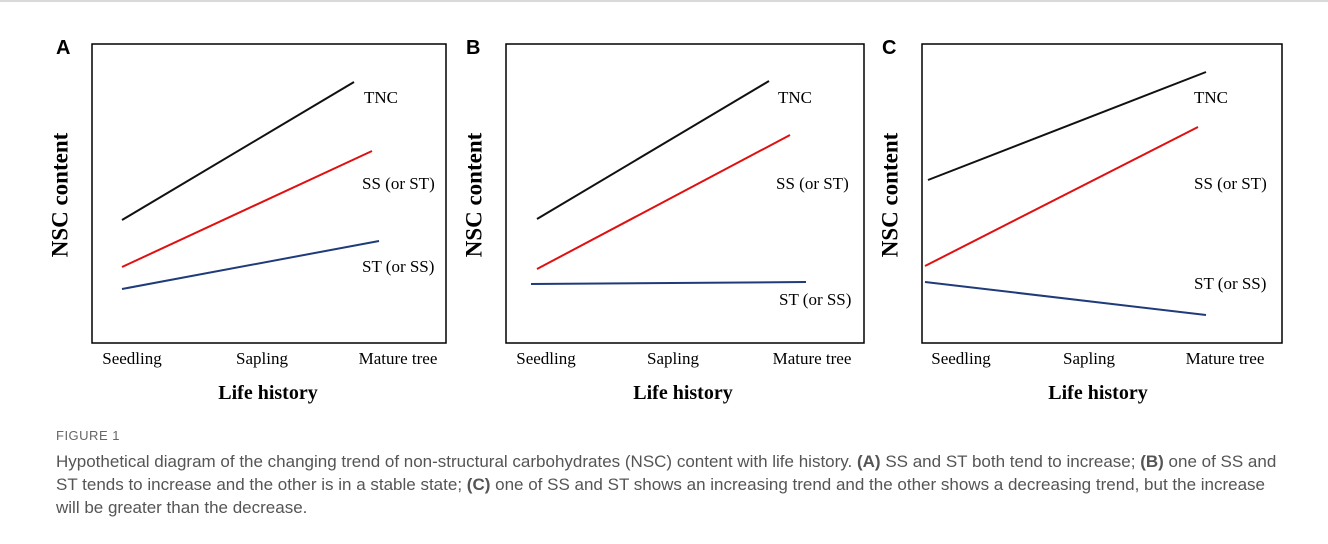 The width and height of the screenshot is (1328, 544). What do you see at coordinates (1152, 461) in the screenshot?
I see `caption-part-label: (B)` at bounding box center [1152, 461].